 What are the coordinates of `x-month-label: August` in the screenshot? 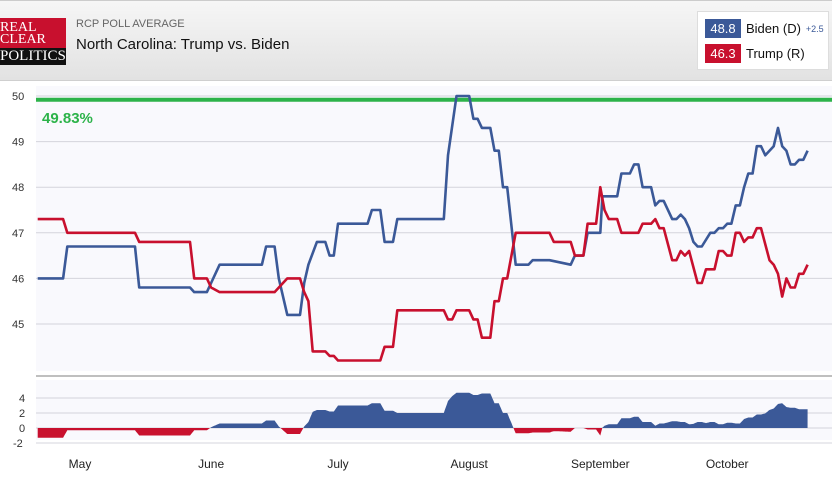 It's located at (469, 464).